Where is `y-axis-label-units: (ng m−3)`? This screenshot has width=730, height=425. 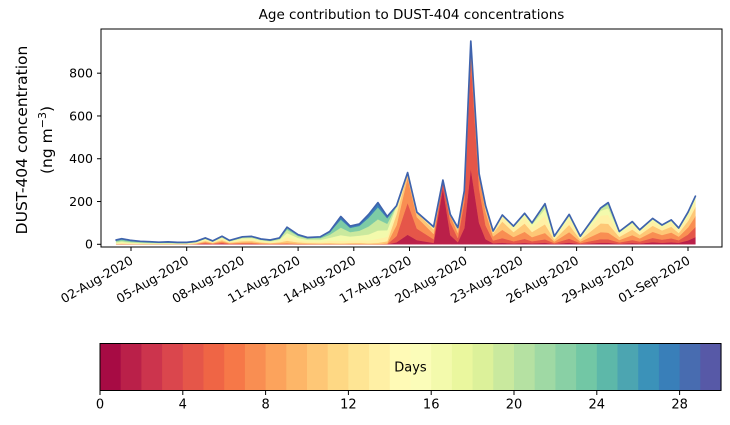
y-axis-label-units: (ng m−3) is located at coordinates (46, 140).